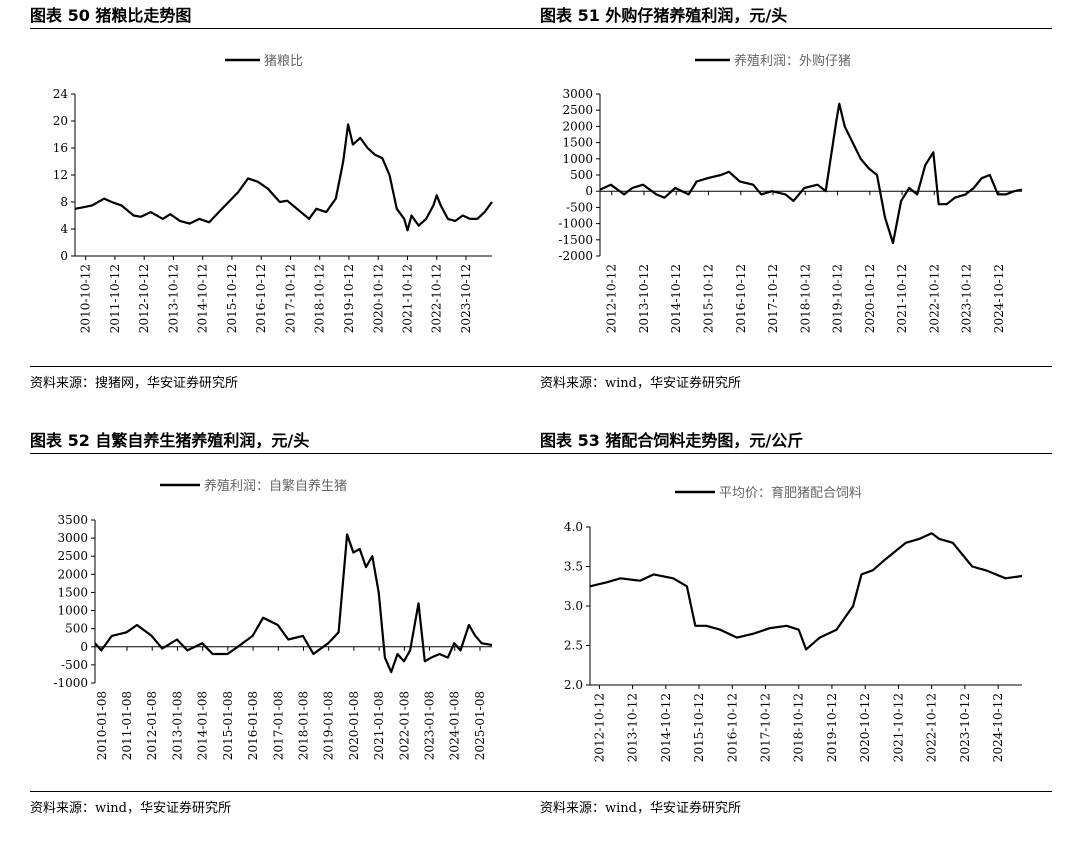  Describe the element at coordinates (790, 493) in the screenshot. I see `legend-label: 平均价：育肥猪配合饲料` at that location.